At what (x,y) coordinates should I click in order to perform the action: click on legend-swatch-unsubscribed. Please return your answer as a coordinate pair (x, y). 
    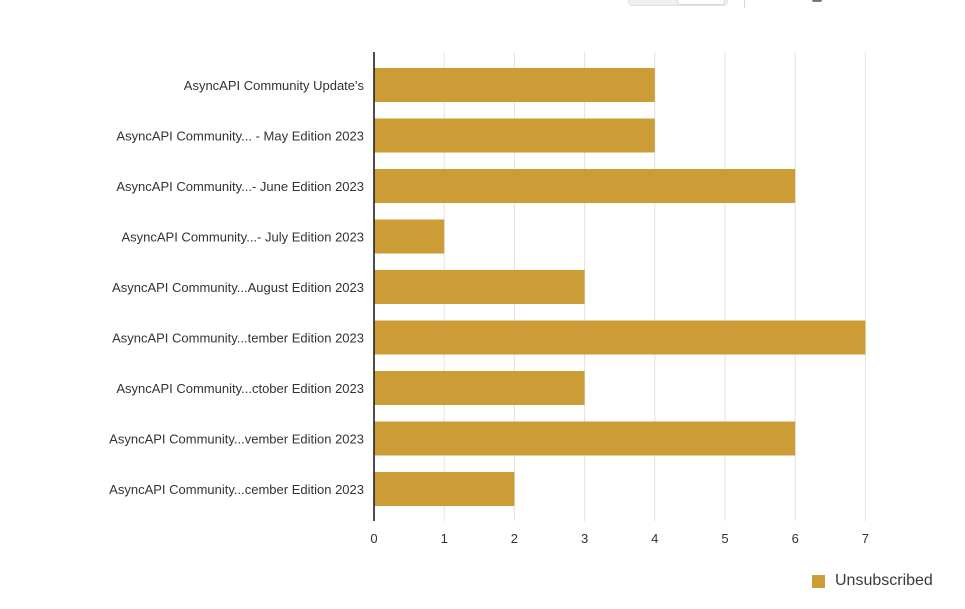
    Looking at the image, I should click on (818, 581).